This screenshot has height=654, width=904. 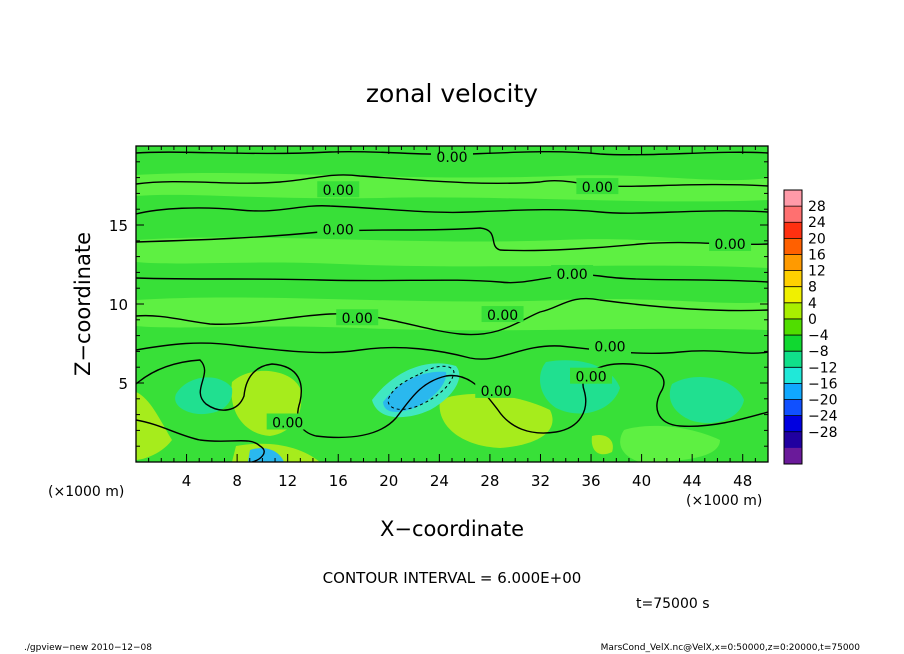 What do you see at coordinates (187, 481) in the screenshot?
I see `x-tick-label-4: 4` at bounding box center [187, 481].